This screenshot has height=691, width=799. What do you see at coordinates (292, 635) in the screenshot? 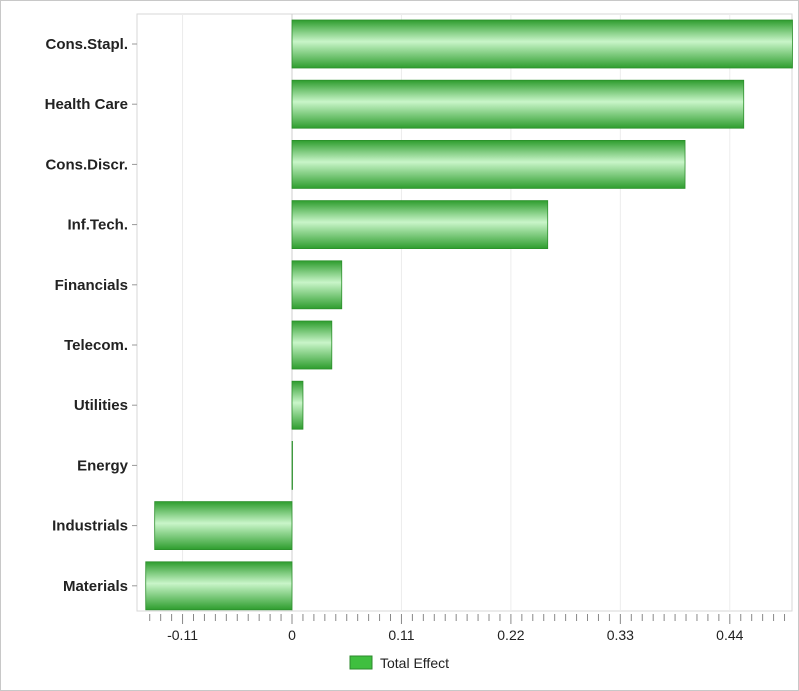
I see `x-tick-label: 0` at bounding box center [292, 635].